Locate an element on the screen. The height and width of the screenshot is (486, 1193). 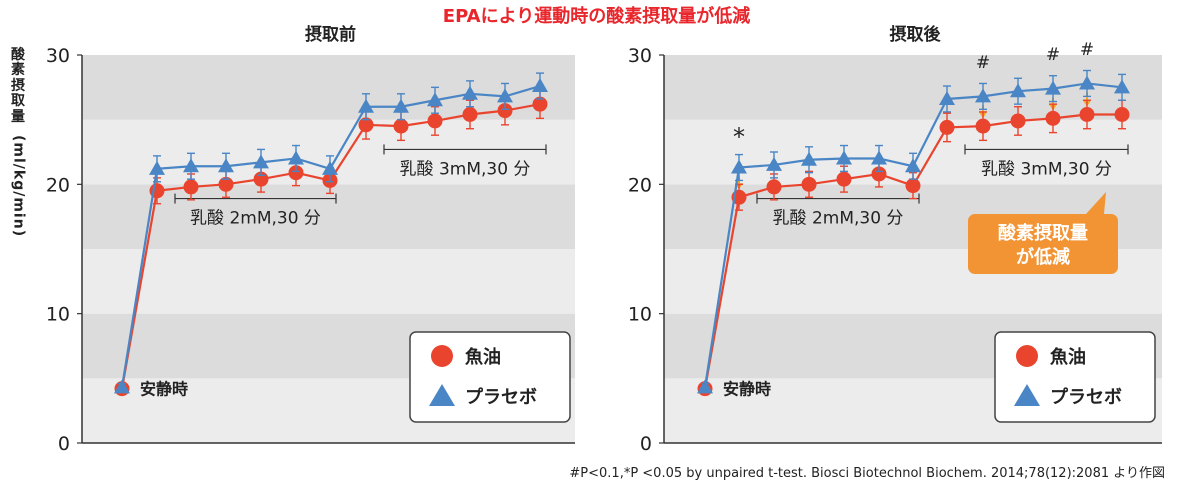
y-axis-label: 酸 素 摂 取 量 (ml/kg/min) is located at coordinates (18, 142).